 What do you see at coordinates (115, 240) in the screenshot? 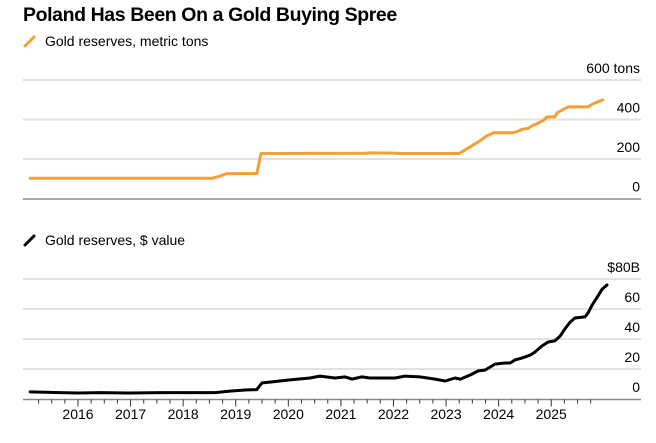
I see `legend-label-value: Gold reserves, $ value` at bounding box center [115, 240].